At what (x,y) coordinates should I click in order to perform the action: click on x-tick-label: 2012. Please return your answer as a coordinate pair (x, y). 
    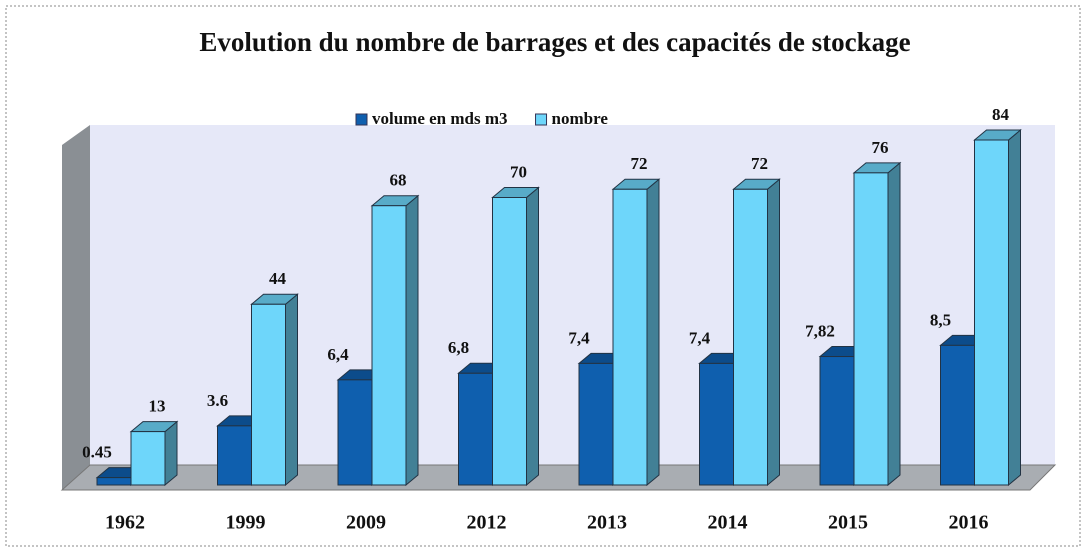
    Looking at the image, I should click on (487, 523).